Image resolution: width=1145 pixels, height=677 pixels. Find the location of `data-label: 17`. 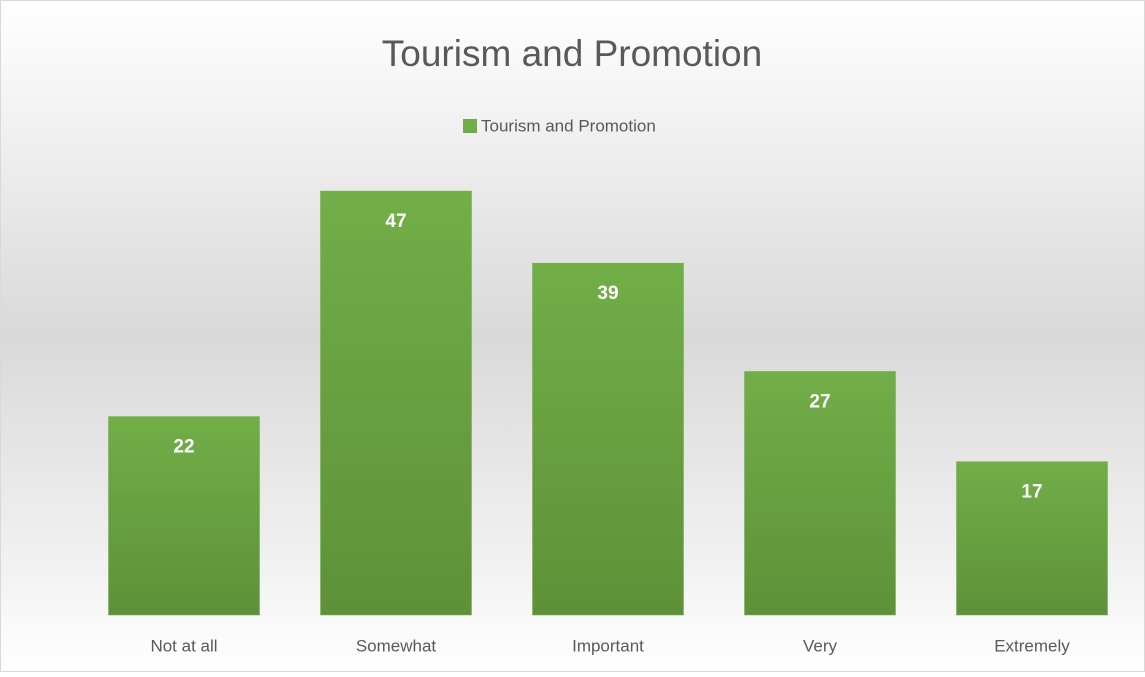

data-label: 17 is located at coordinates (1031, 492).